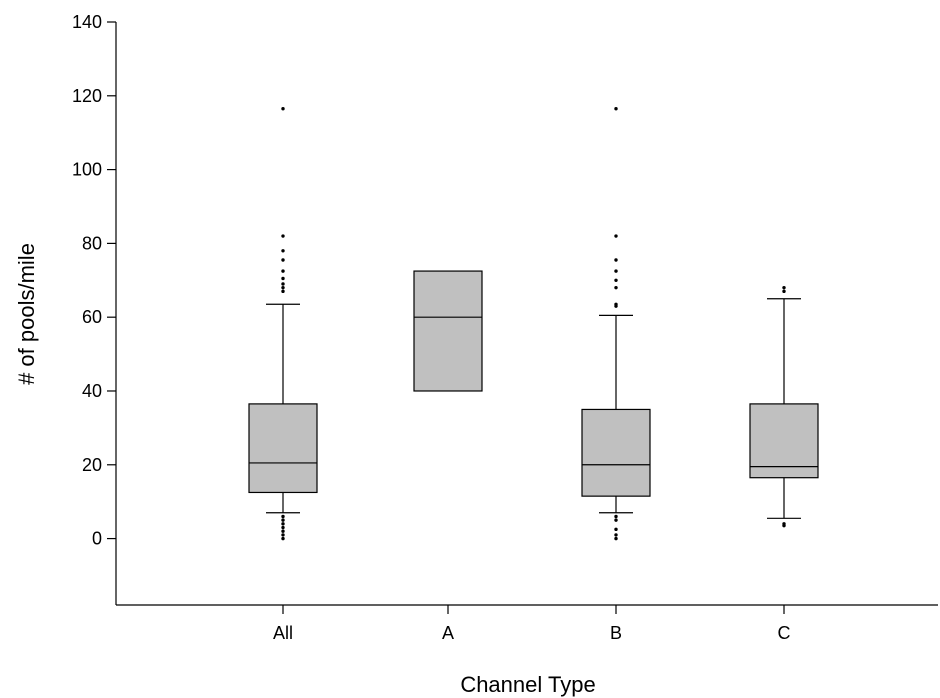 The width and height of the screenshot is (940, 698). I want to click on x-axis-title: Channel Type, so click(527, 684).